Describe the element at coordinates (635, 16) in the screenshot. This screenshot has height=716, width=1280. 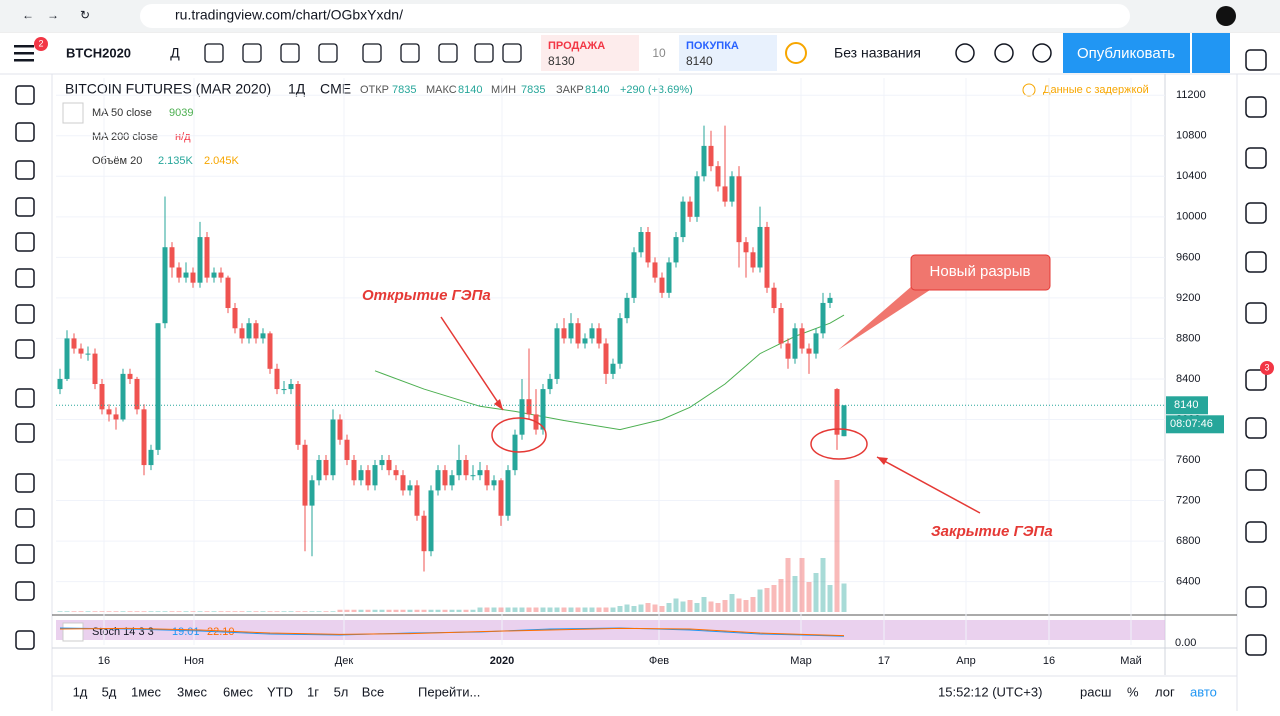
I see `address-bar` at that location.